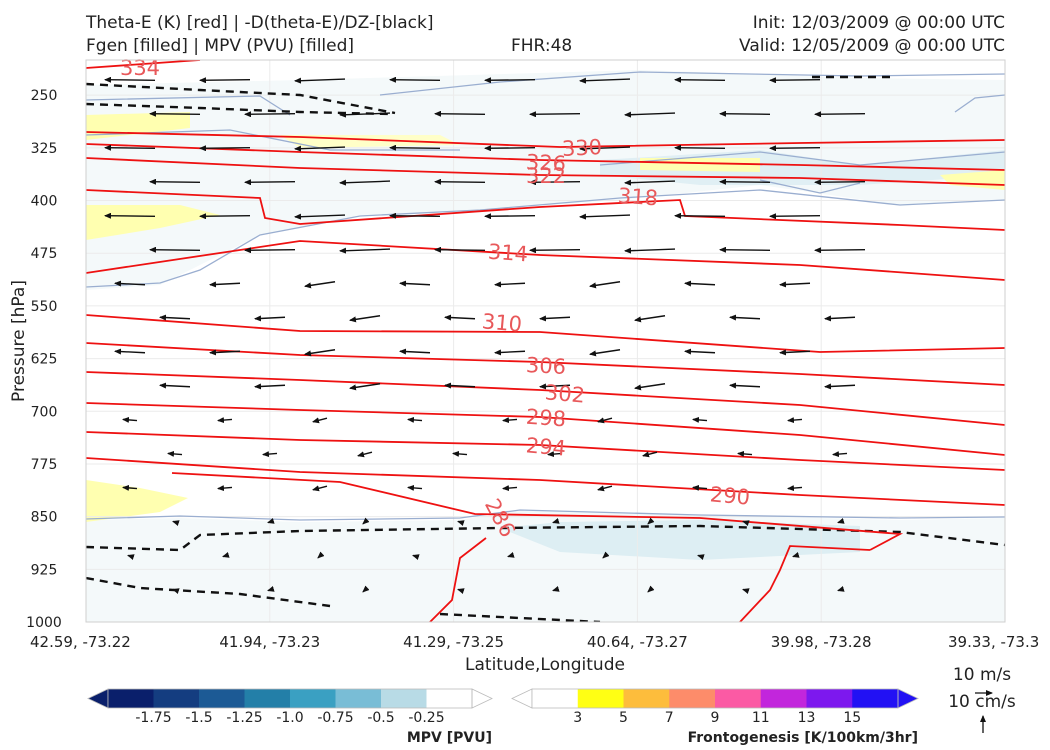  I want to click on mpv-colorbar-tick-2: -1.25, so click(244, 718).